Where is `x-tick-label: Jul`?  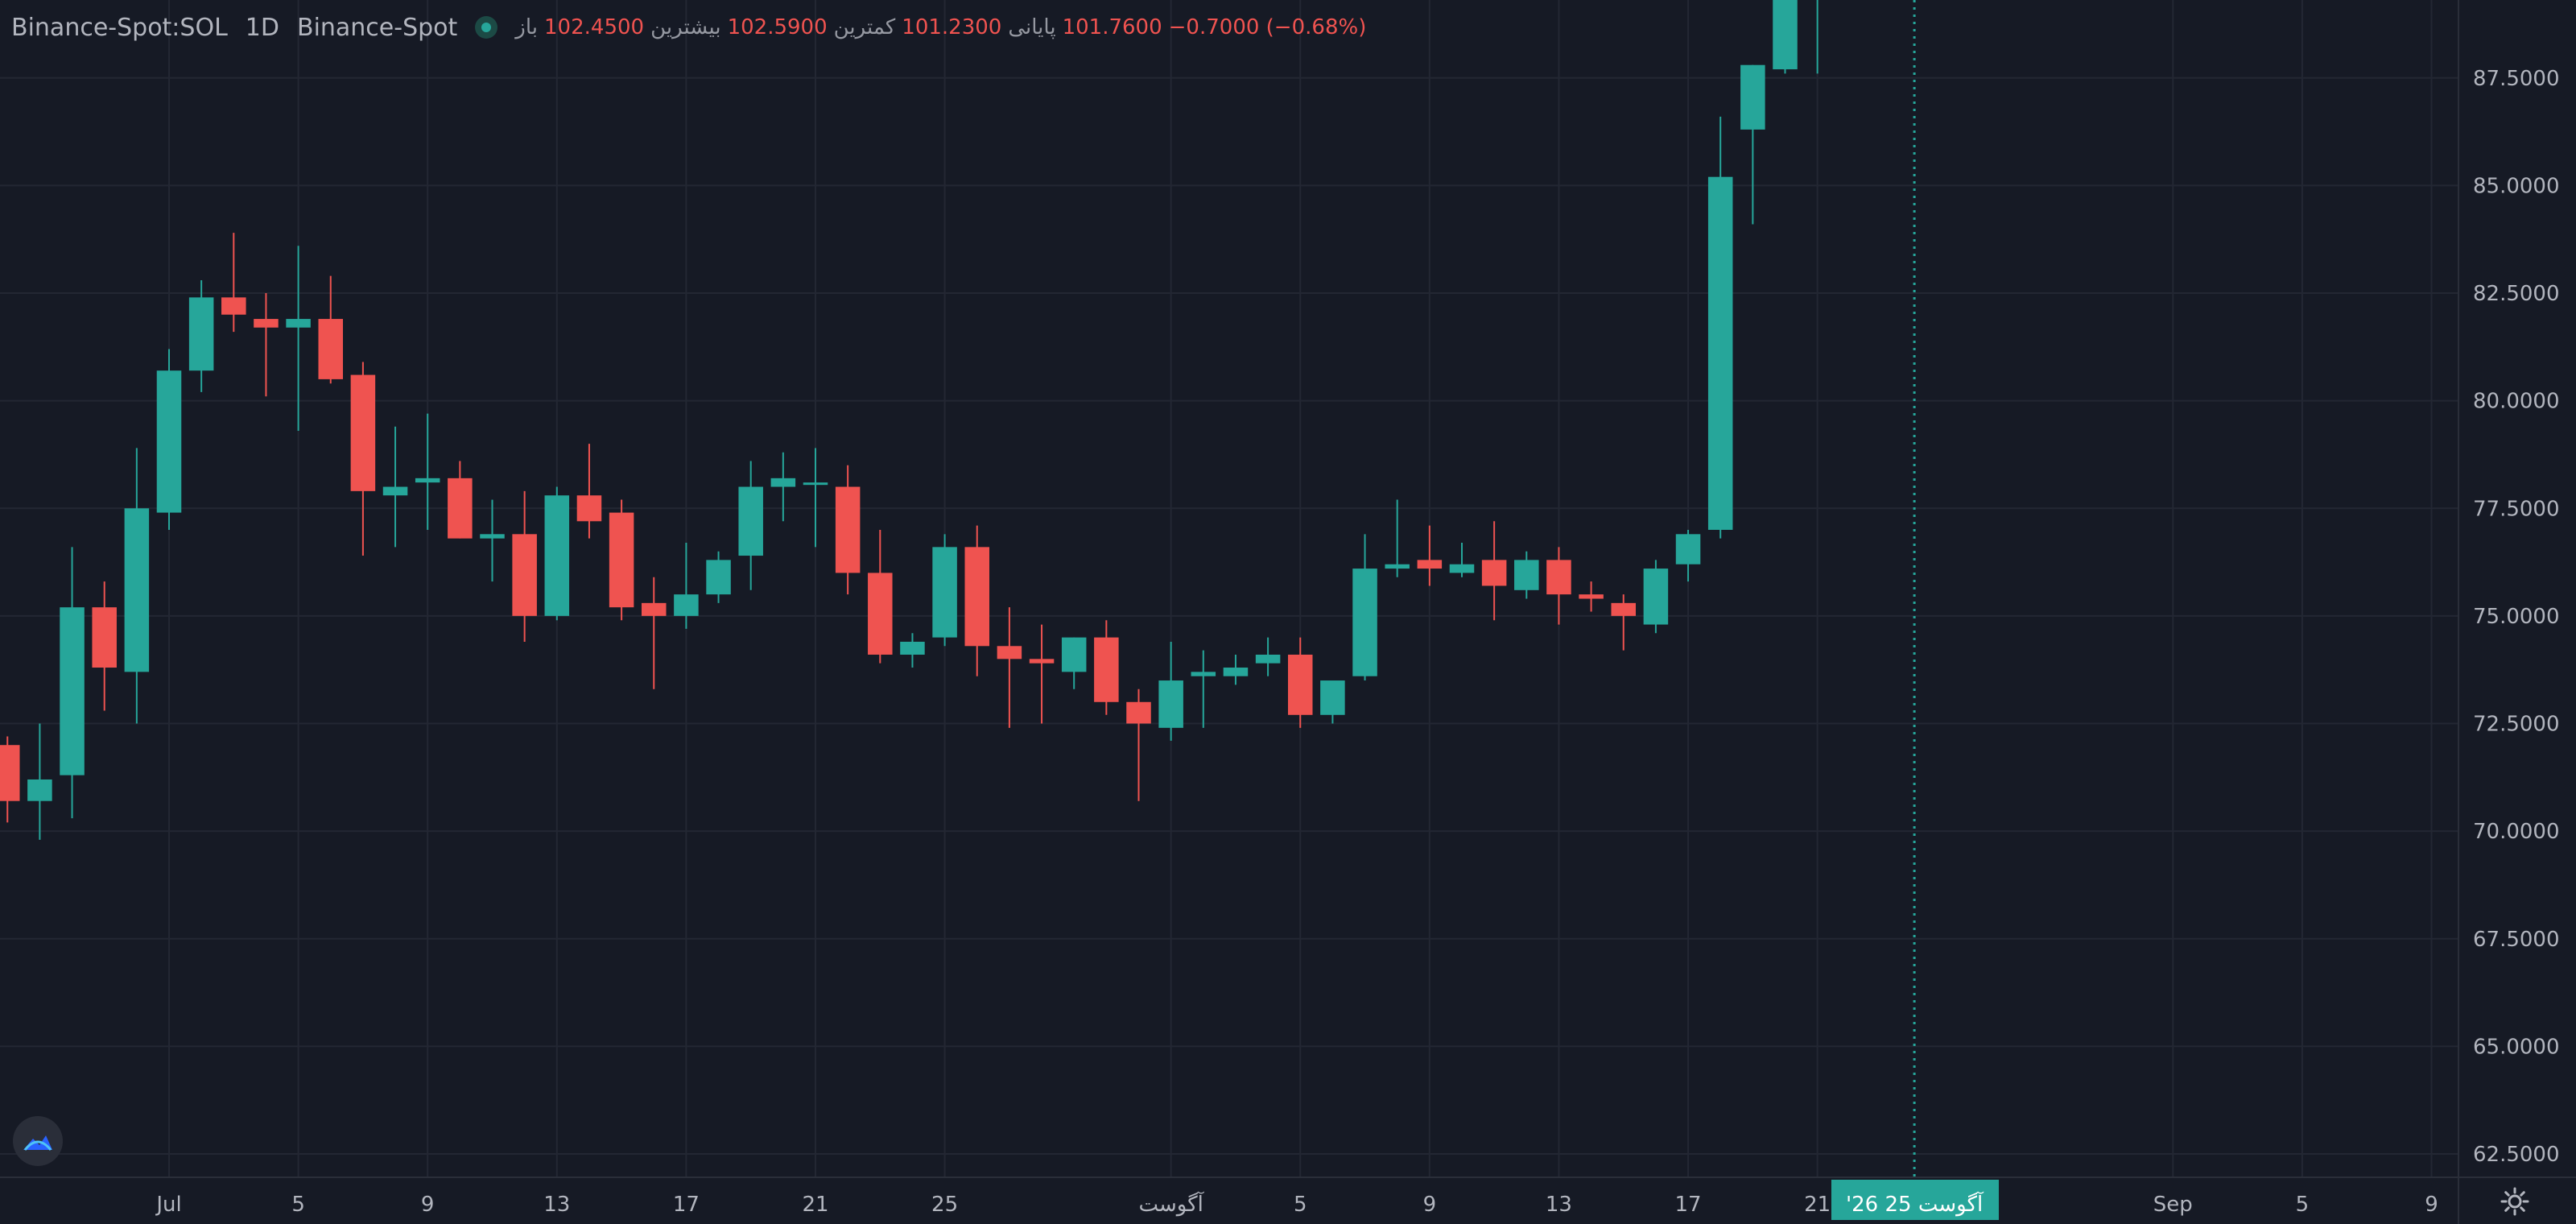
x-tick-label: Jul is located at coordinates (168, 1205).